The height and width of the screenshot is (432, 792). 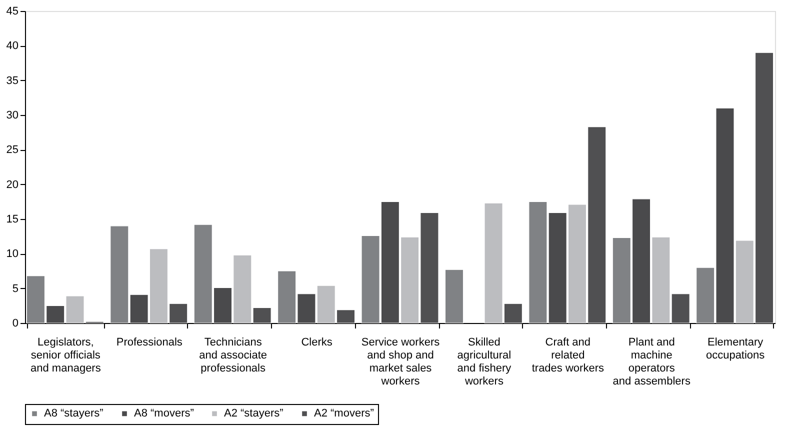 What do you see at coordinates (12, 80) in the screenshot?
I see `y-tick-label: 35` at bounding box center [12, 80].